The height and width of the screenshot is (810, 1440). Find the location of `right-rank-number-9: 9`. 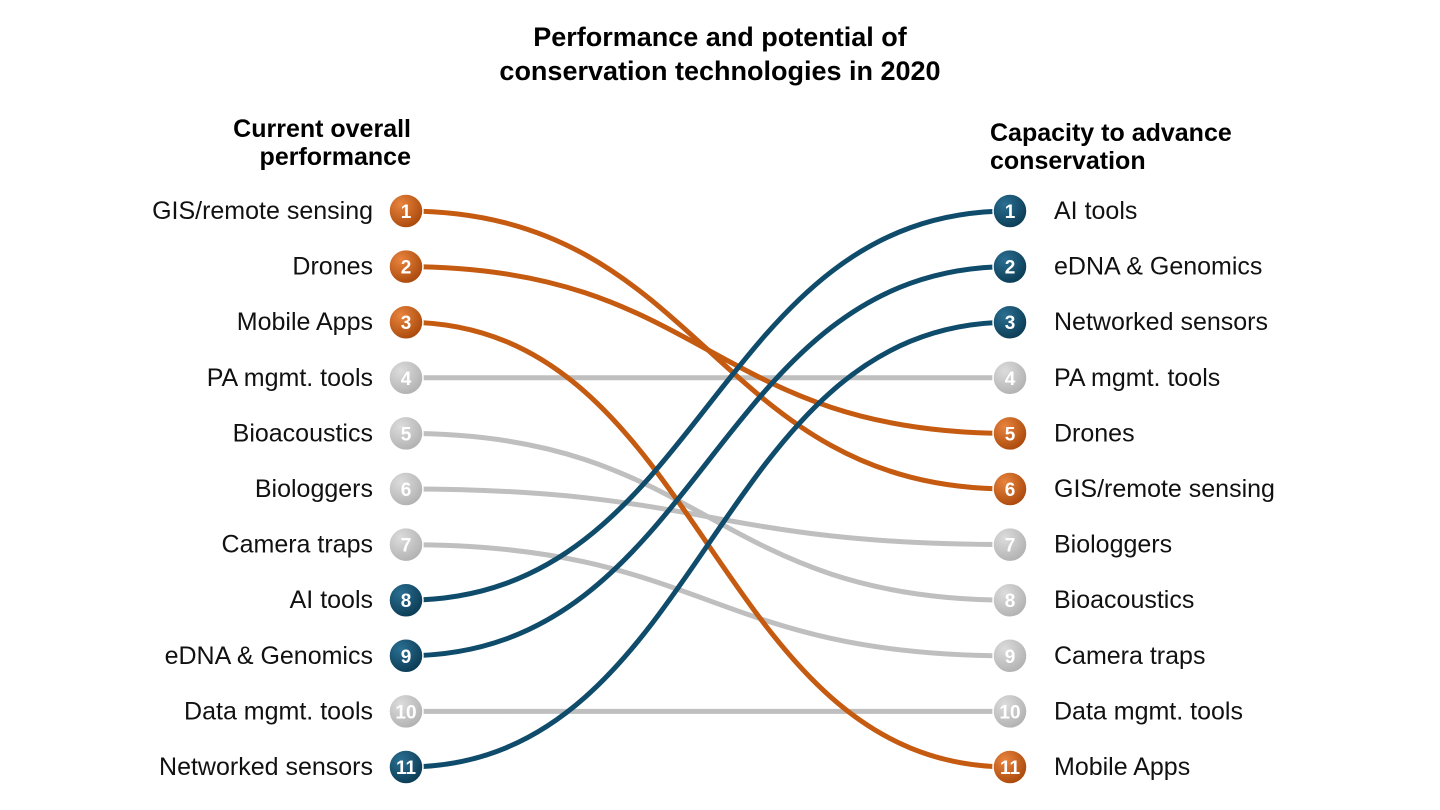

right-rank-number-9: 9 is located at coordinates (1010, 657).